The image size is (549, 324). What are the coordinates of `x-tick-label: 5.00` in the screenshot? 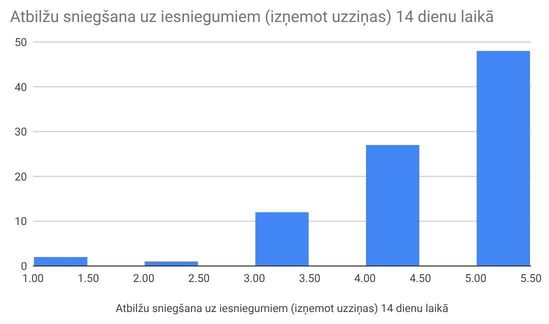 It's located at (475, 278).